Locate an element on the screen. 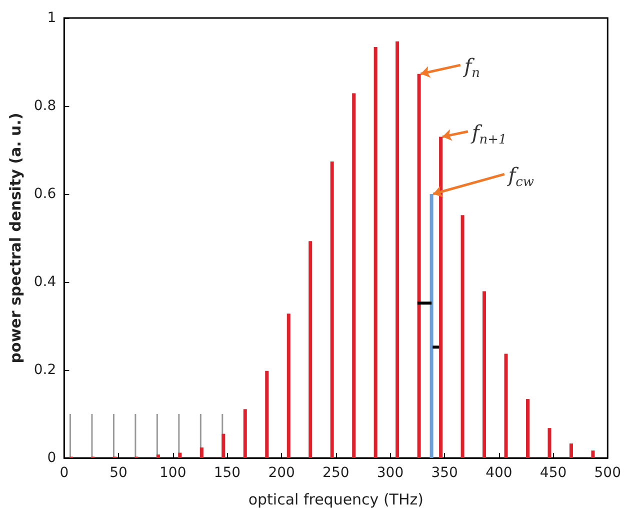 This screenshot has height=518, width=624. x-tick-label: 200 is located at coordinates (281, 473).